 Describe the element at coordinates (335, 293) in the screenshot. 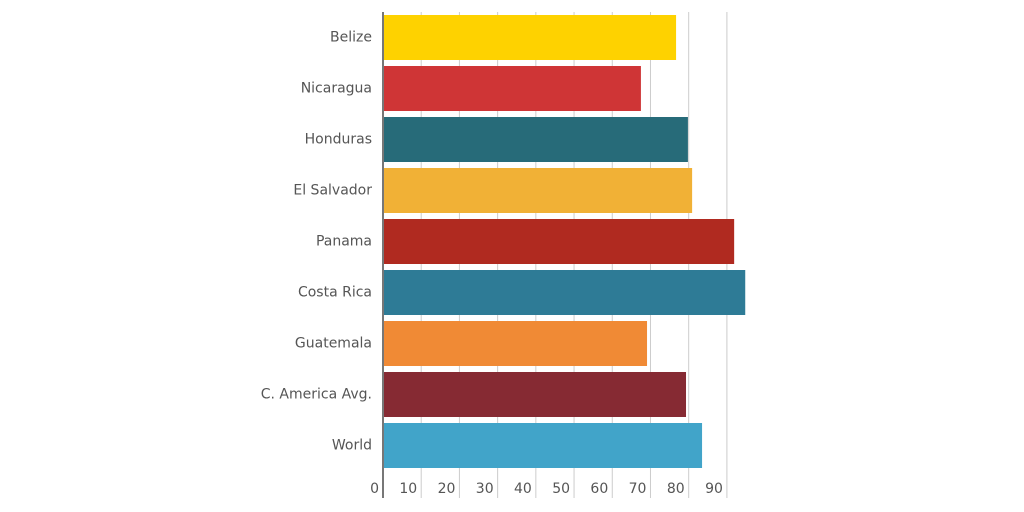

I see `y-tick-label: Costa Rica` at that location.